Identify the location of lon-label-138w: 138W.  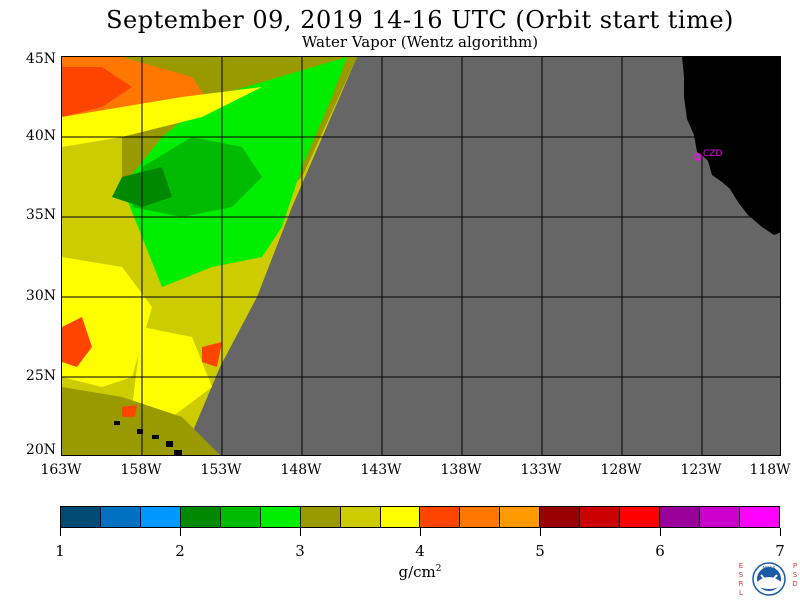
(461, 470).